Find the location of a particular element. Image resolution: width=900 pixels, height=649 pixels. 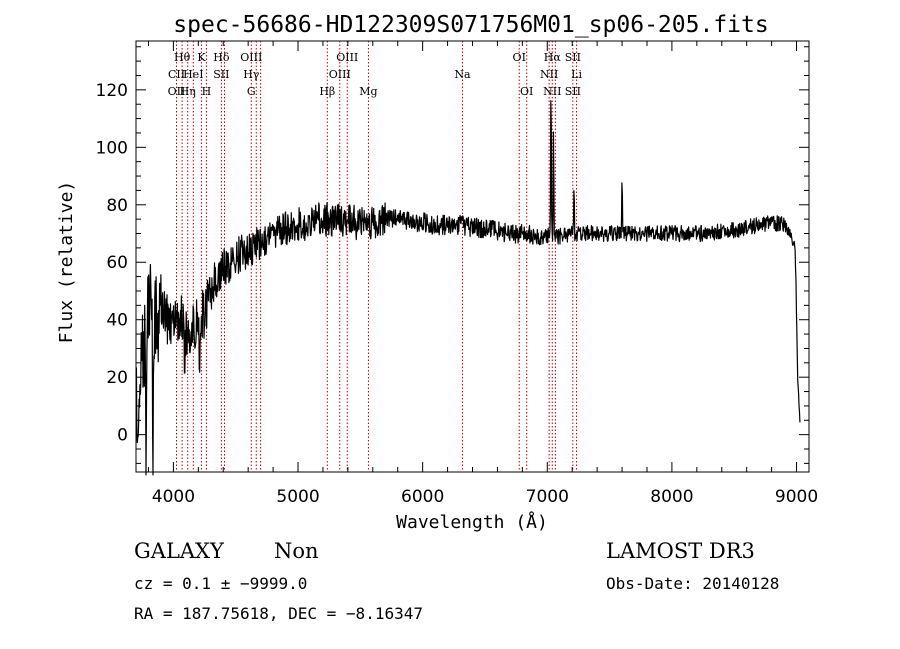

y-tick-label: 60 is located at coordinates (117, 263).